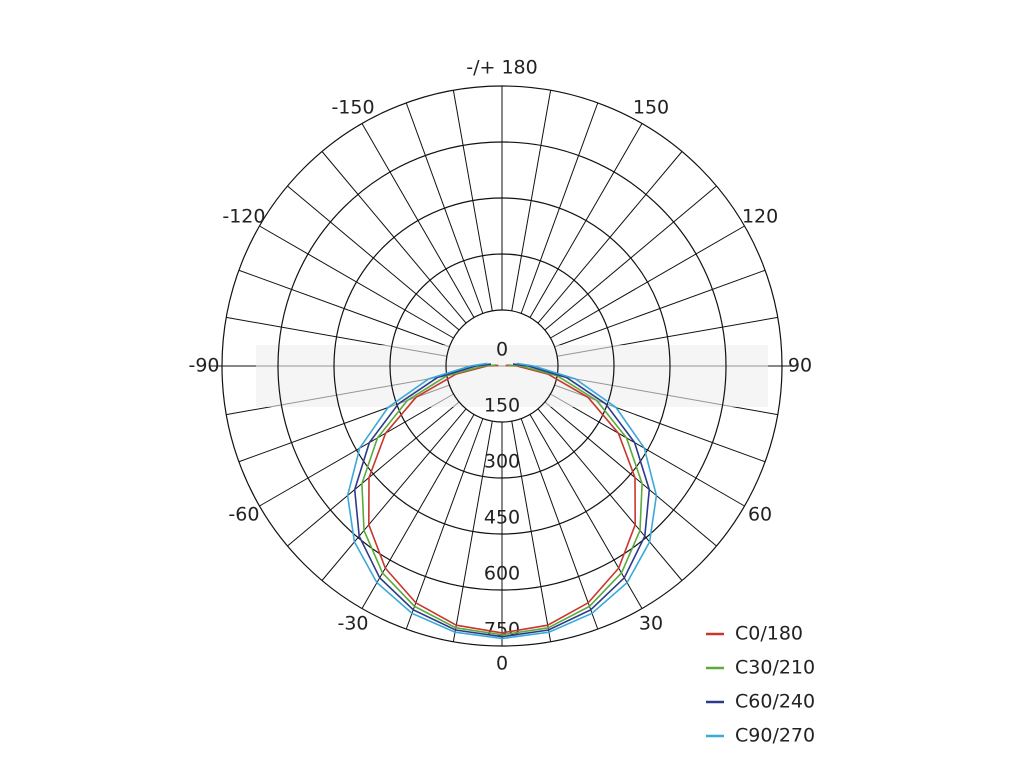  I want to click on legend-label: C30/210, so click(775, 668).